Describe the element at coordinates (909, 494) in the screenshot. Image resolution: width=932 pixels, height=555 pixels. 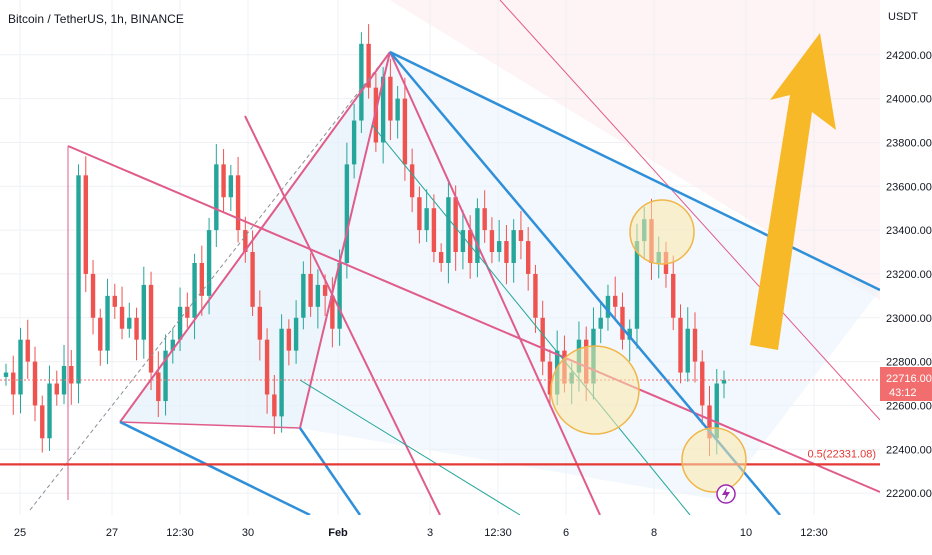
I see `y-tick-label: 22200.00` at that location.